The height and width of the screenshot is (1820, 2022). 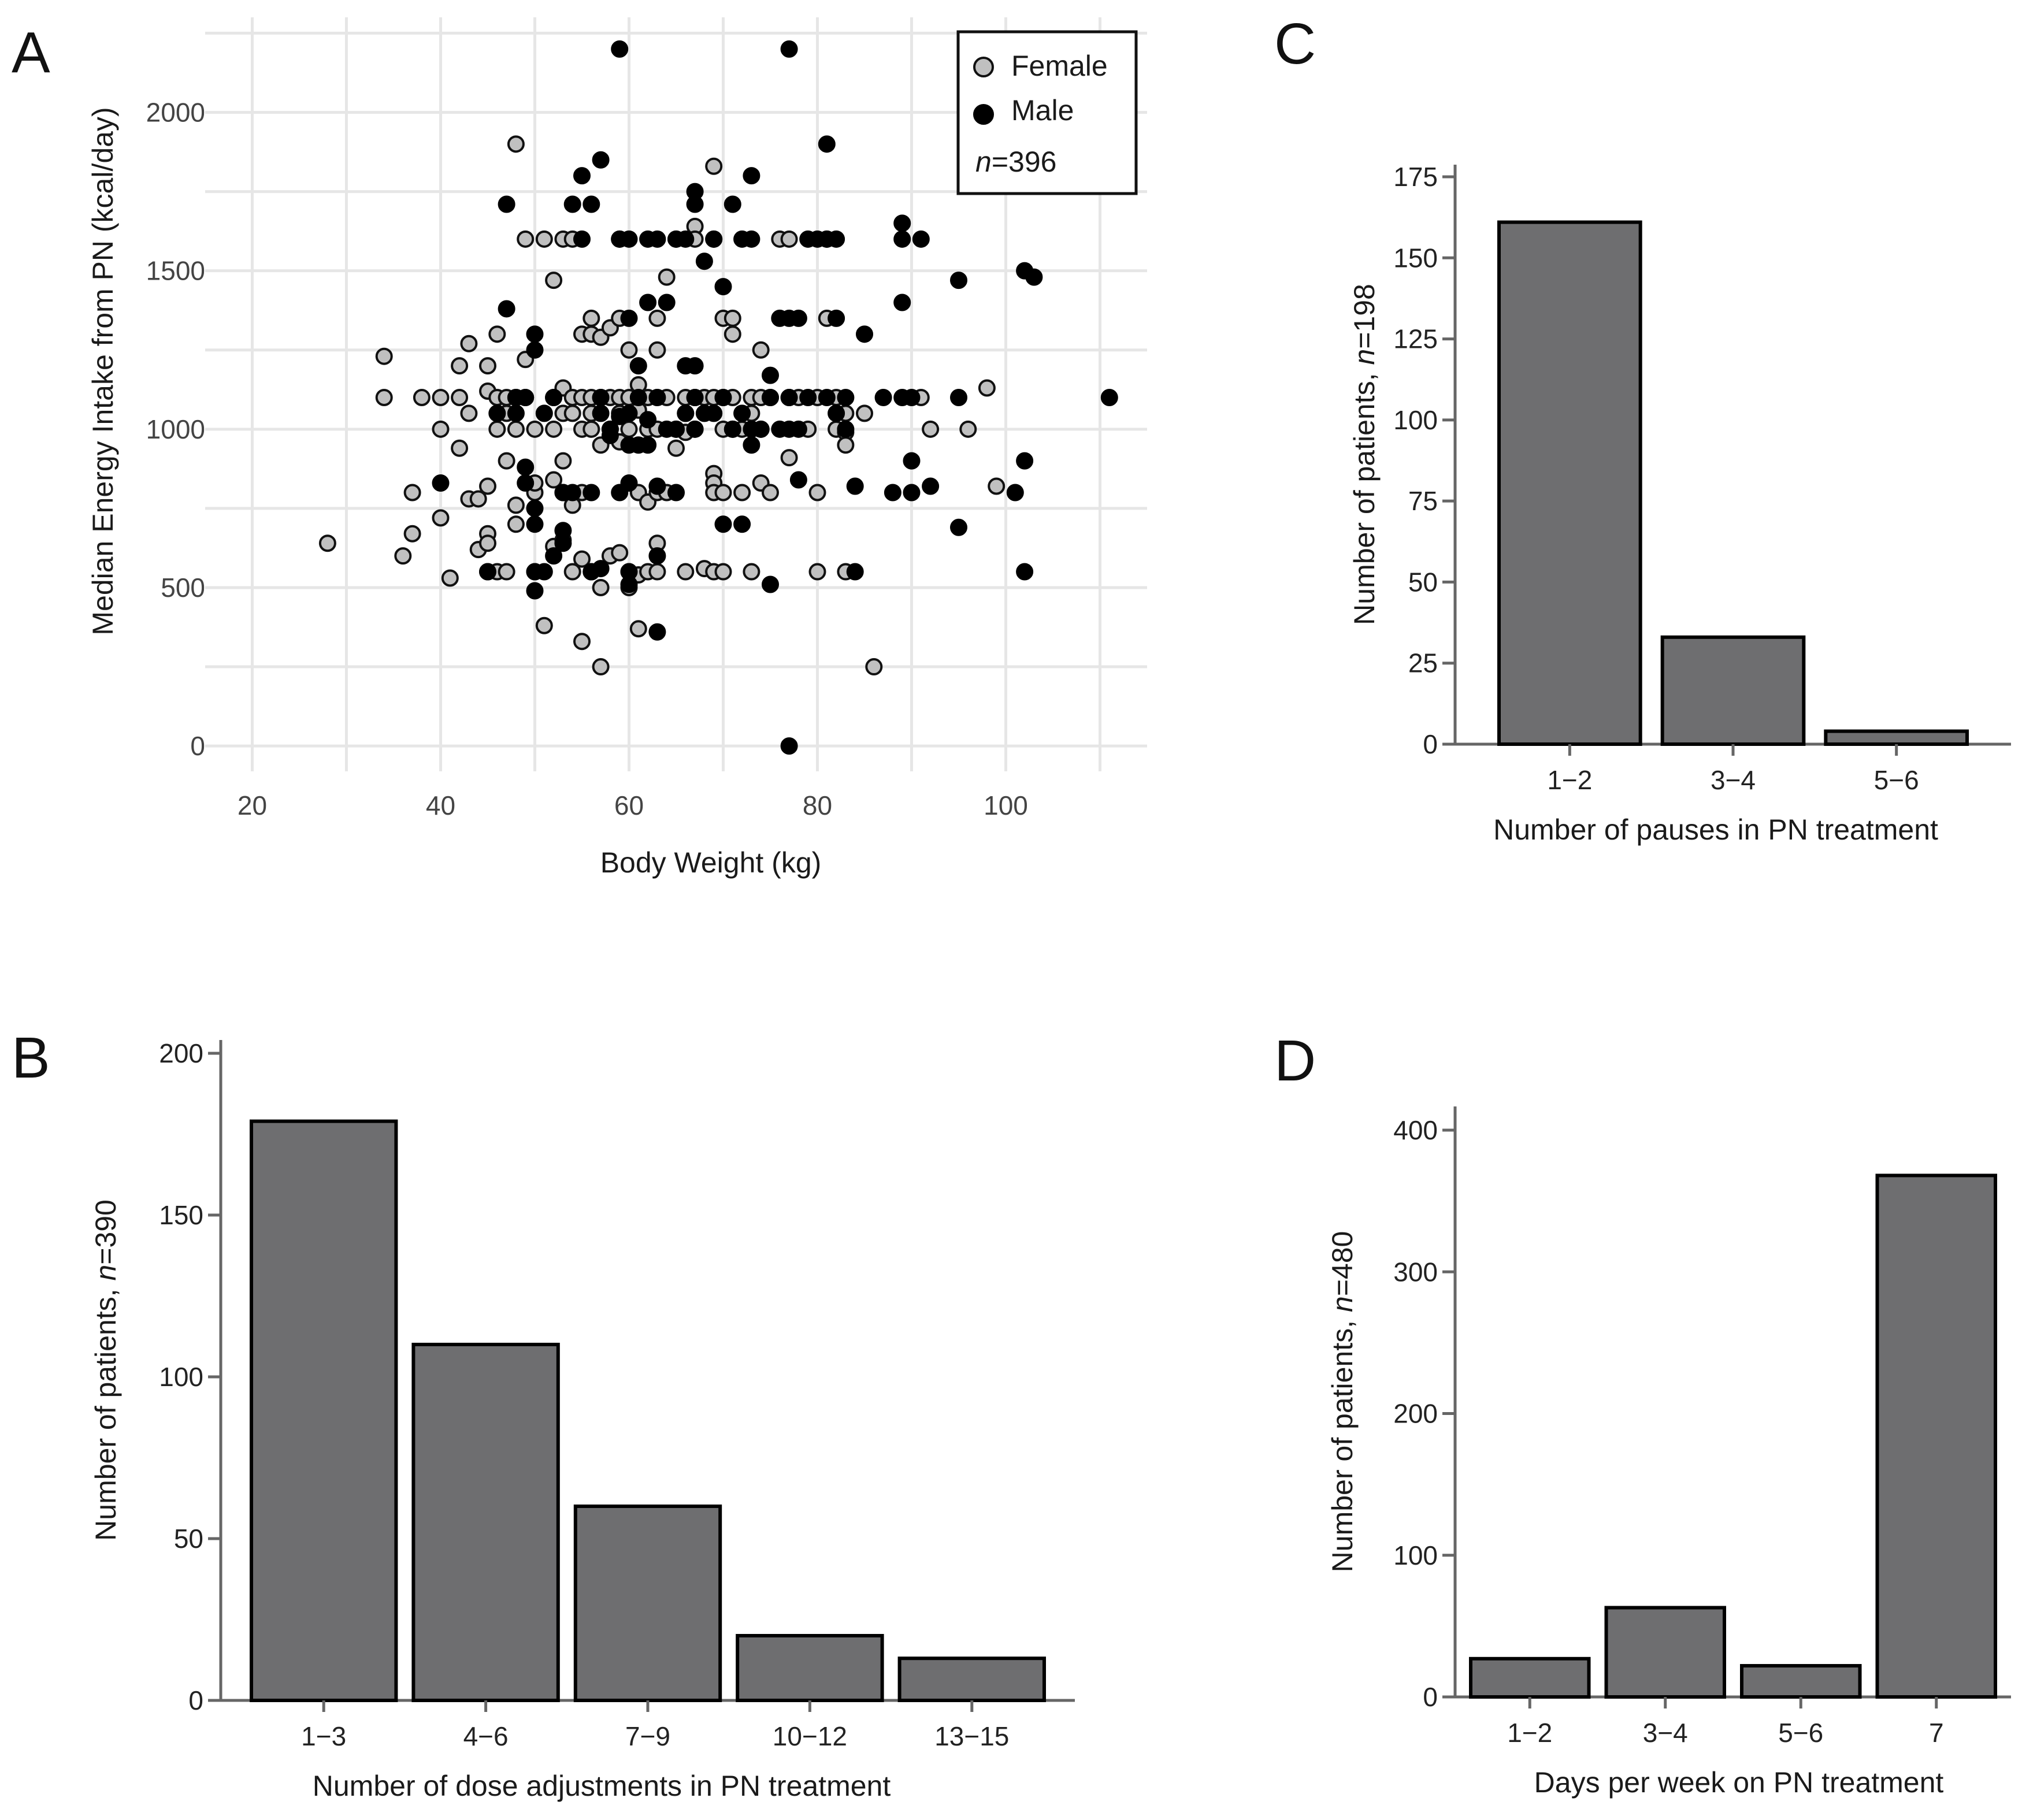 I want to click on x-tick-label: 13−15, so click(x=971, y=1736).